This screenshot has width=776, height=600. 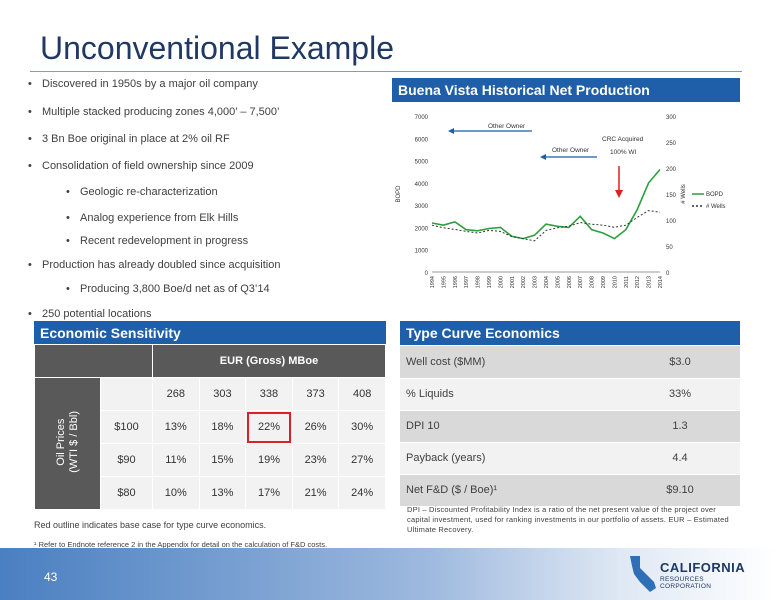 What do you see at coordinates (510, 362) in the screenshot?
I see `metric-label: Well cost ($MM)` at bounding box center [510, 362].